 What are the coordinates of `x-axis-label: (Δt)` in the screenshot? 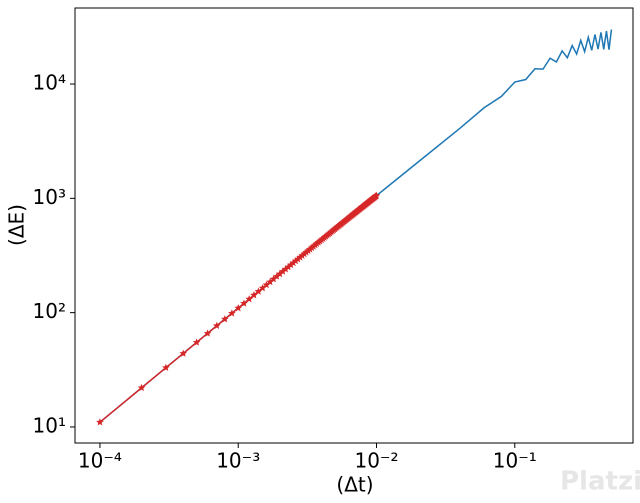 It's located at (354, 485).